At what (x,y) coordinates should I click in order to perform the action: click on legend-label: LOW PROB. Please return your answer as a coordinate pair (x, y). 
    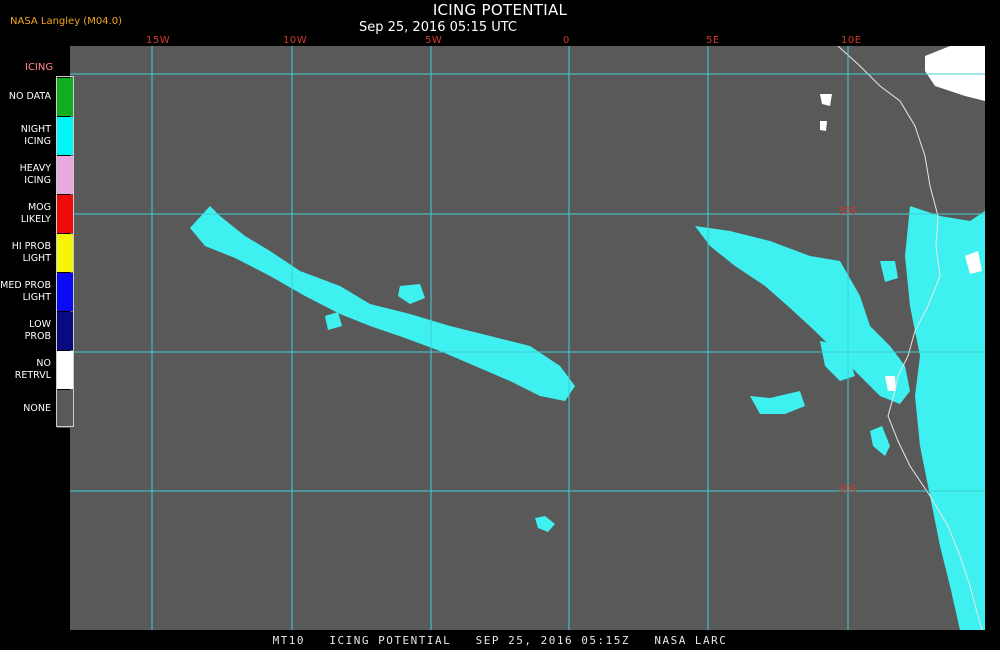
    Looking at the image, I should click on (37, 330).